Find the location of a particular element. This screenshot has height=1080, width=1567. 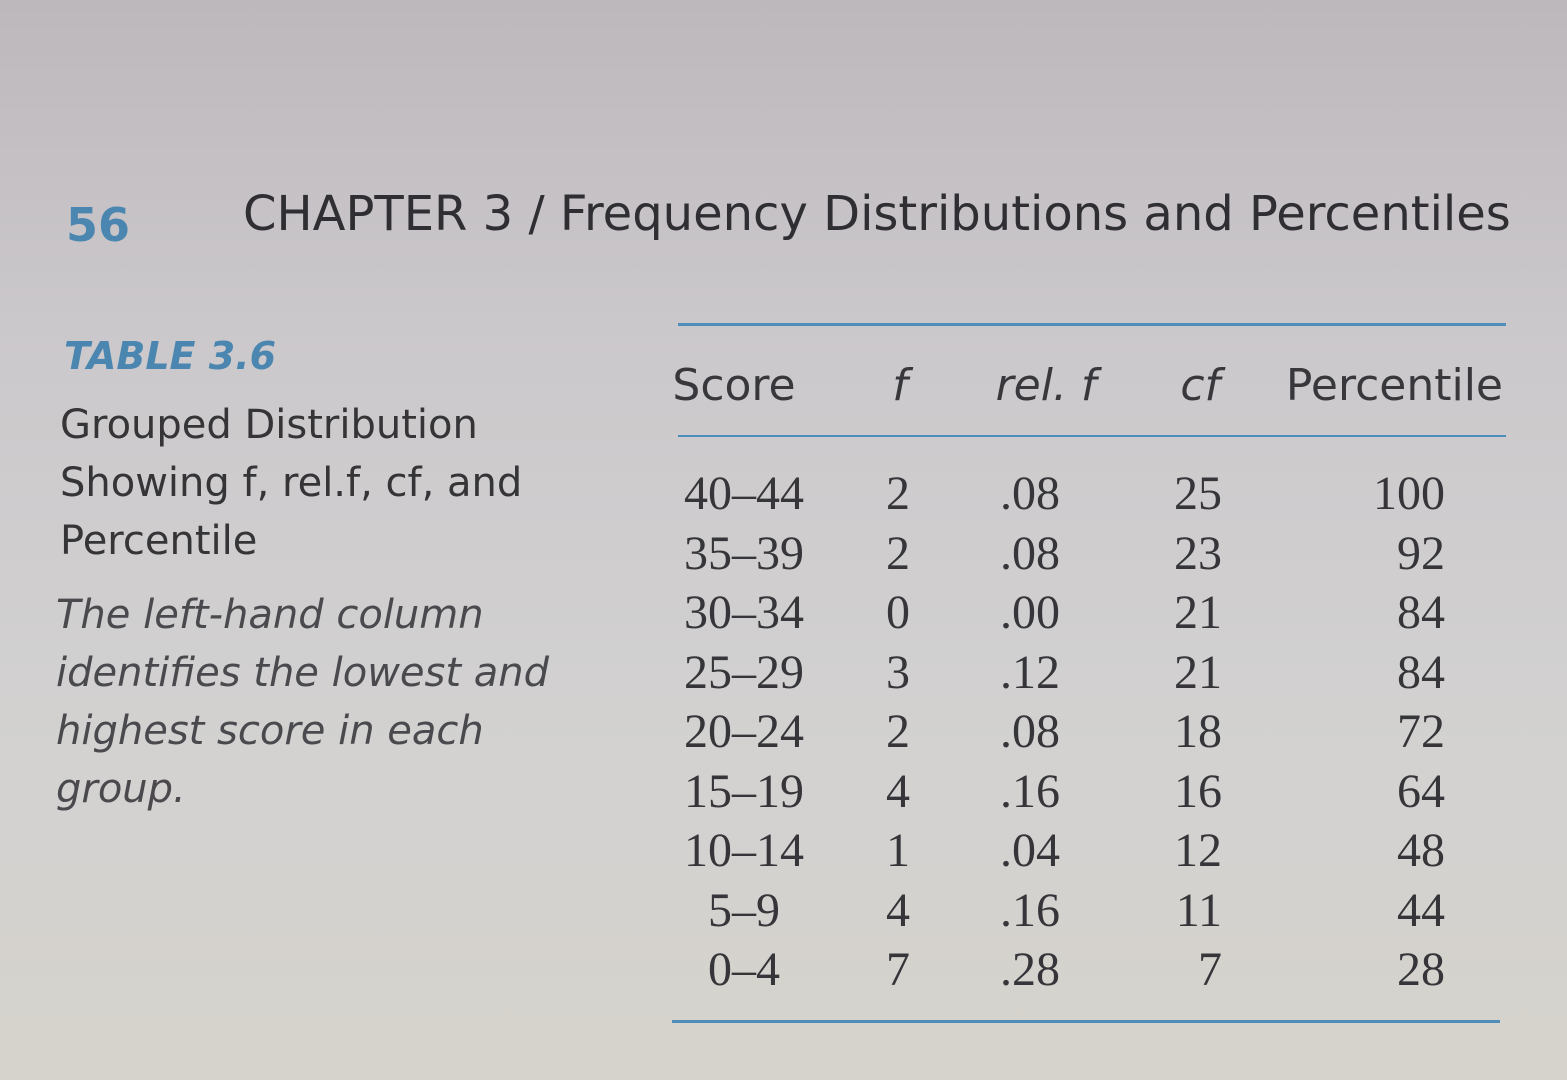

table-cell: .04 is located at coordinates (1030, 850).